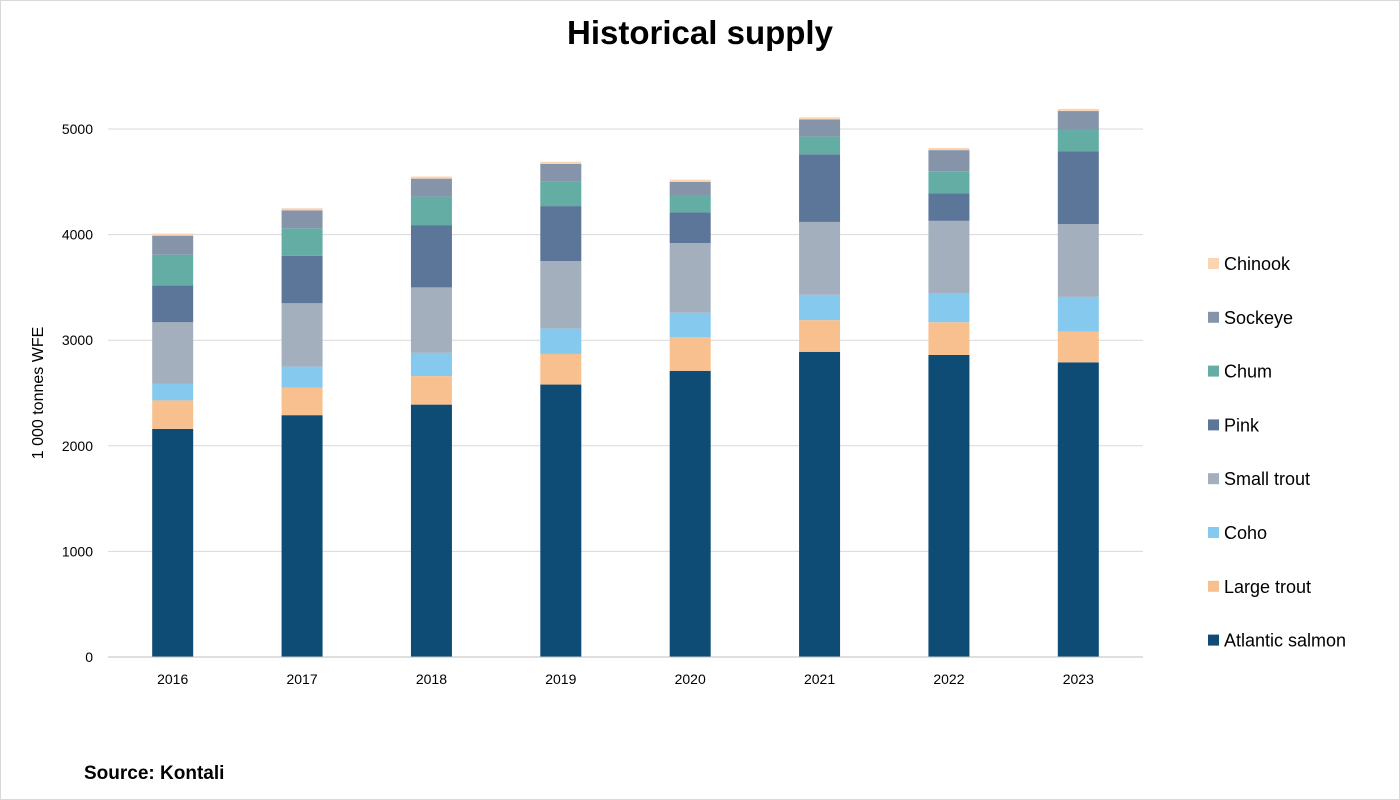 The height and width of the screenshot is (800, 1400). Describe the element at coordinates (173, 542) in the screenshot. I see `bar-2016-atlantic-salmon` at that location.